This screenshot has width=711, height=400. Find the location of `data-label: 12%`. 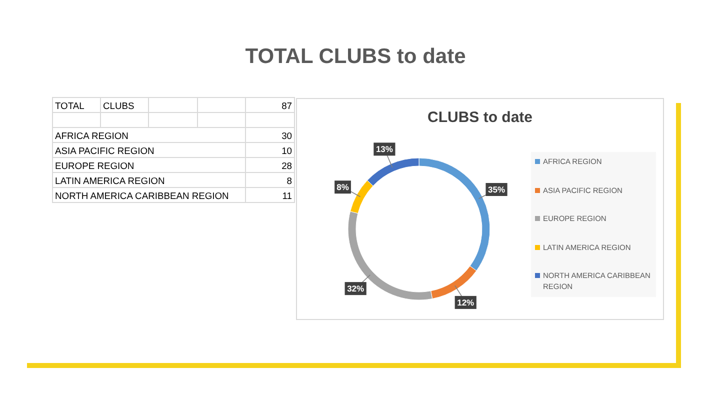

data-label: 12% is located at coordinates (466, 302).